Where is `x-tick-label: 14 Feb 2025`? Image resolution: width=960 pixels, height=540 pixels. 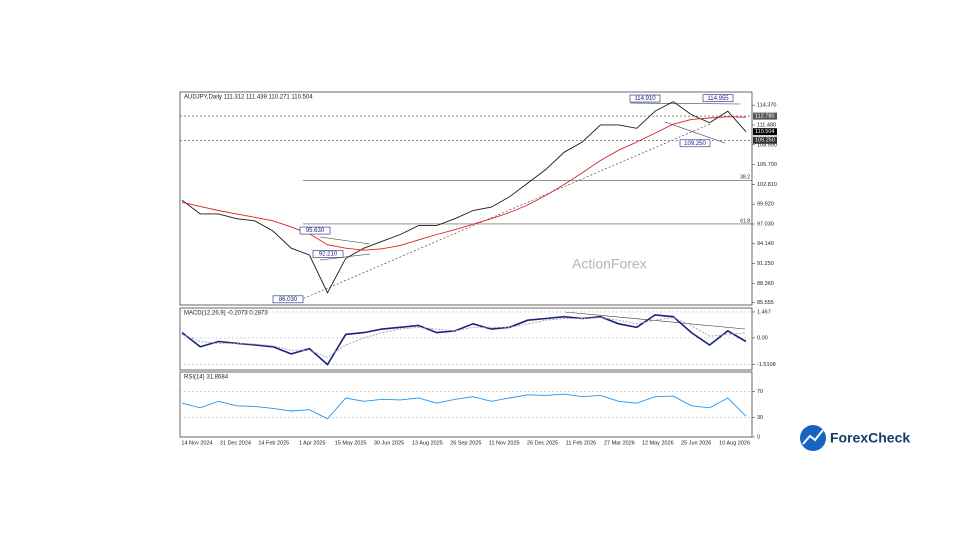 x-tick-label: 14 Feb 2025 is located at coordinates (273, 443).